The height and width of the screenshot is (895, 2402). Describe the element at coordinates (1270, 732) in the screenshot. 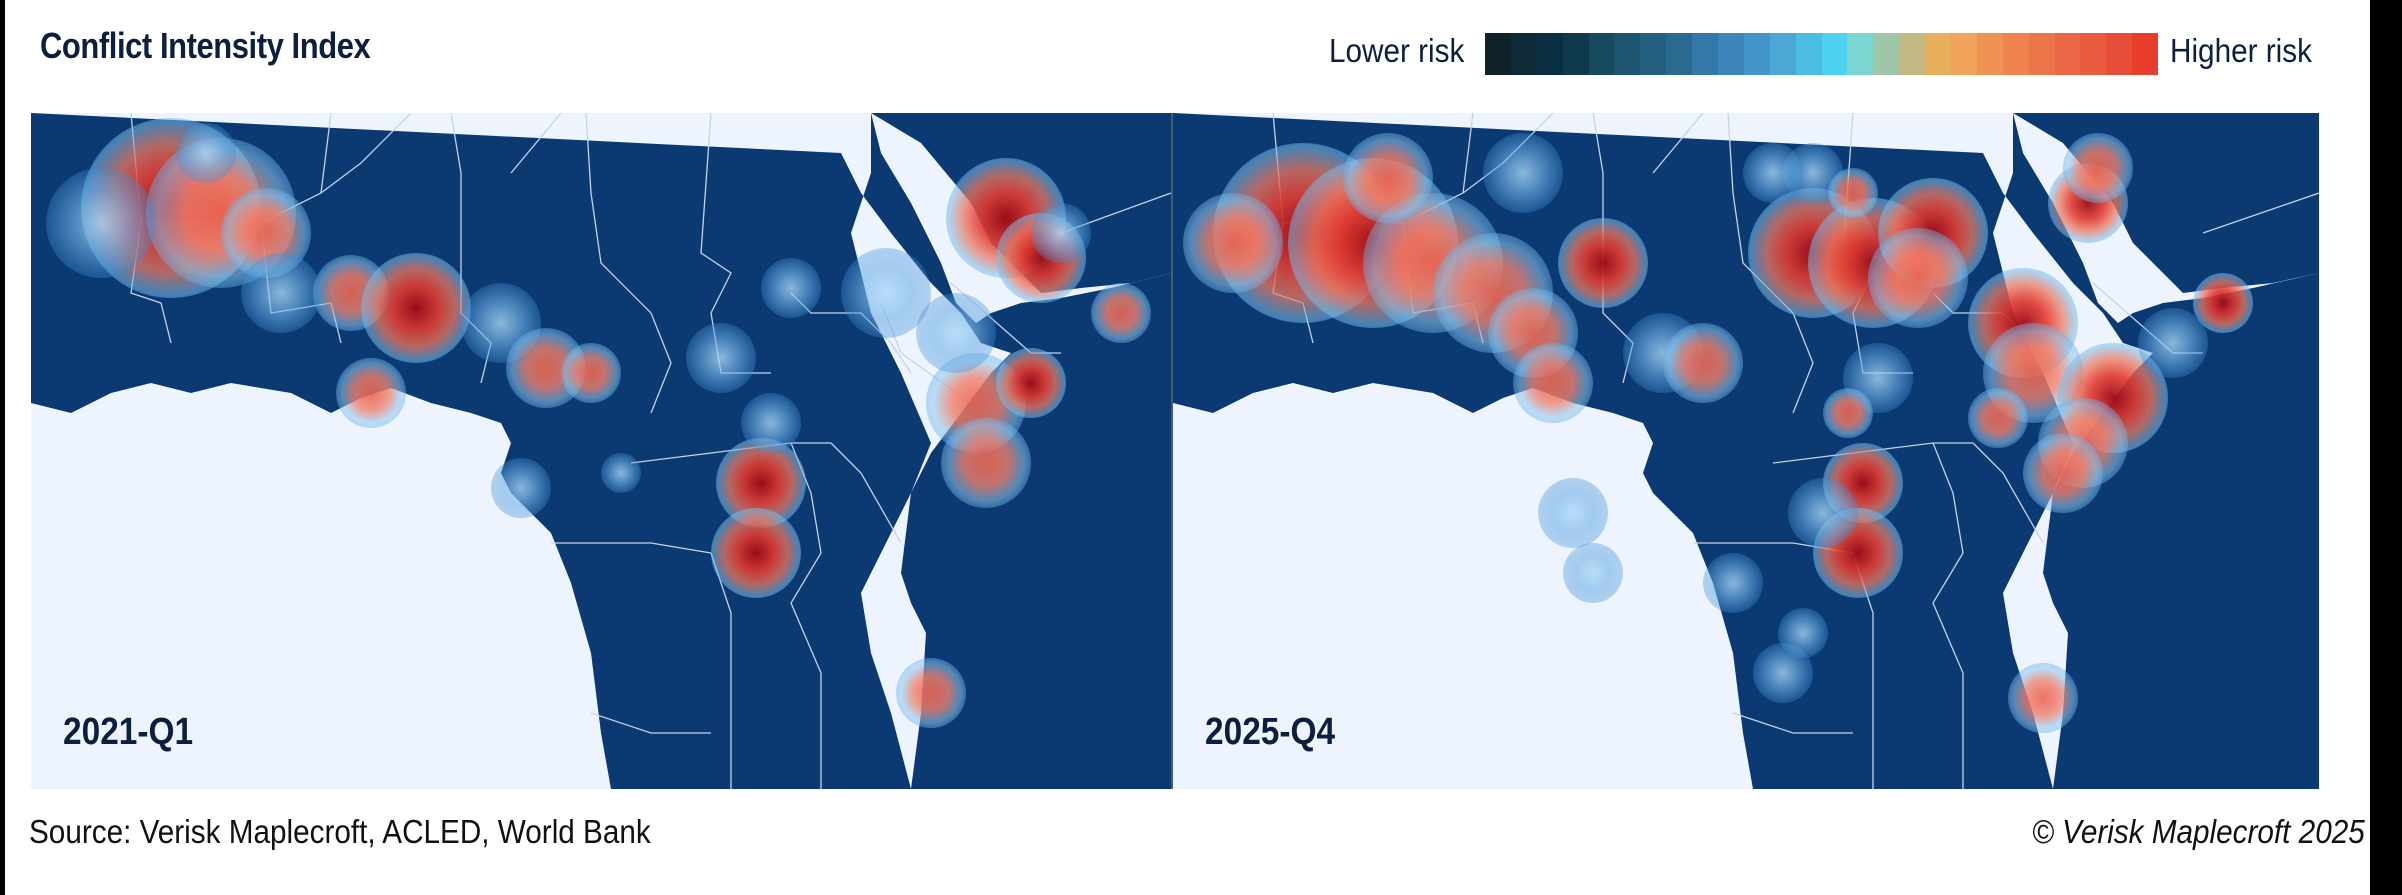

I see `period-label: 2025-Q4` at that location.